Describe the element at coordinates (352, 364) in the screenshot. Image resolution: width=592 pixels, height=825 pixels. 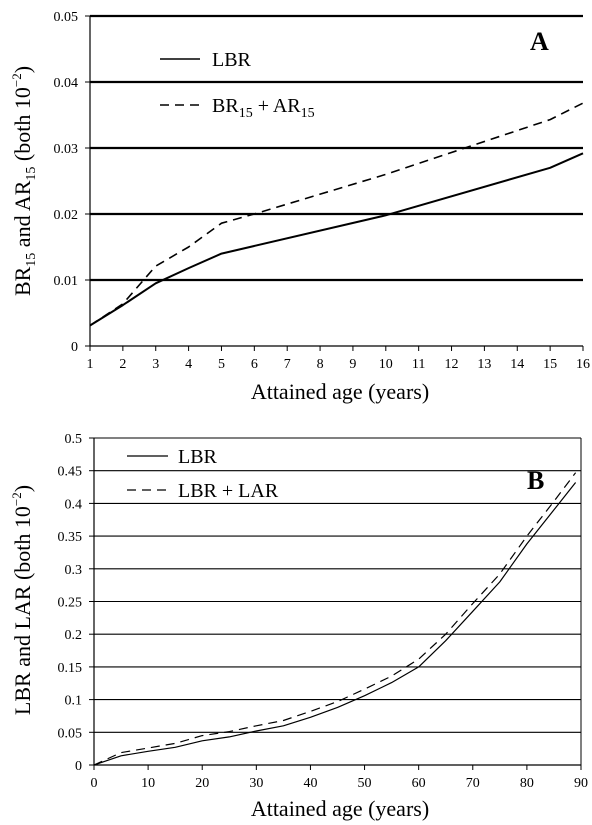
I see `panel-a-x-tick-label: 9` at that location.